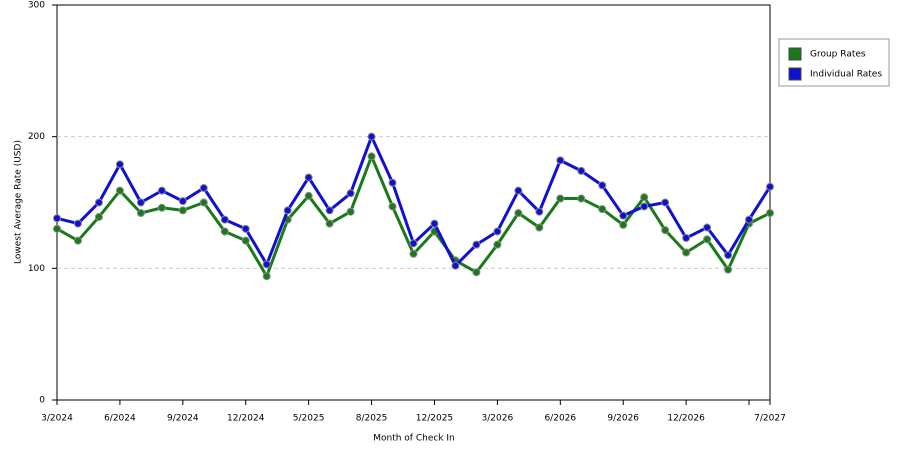 Image resolution: width=900 pixels, height=450 pixels. Describe the element at coordinates (686, 419) in the screenshot. I see `x-tick-label: 12/2026` at that location.